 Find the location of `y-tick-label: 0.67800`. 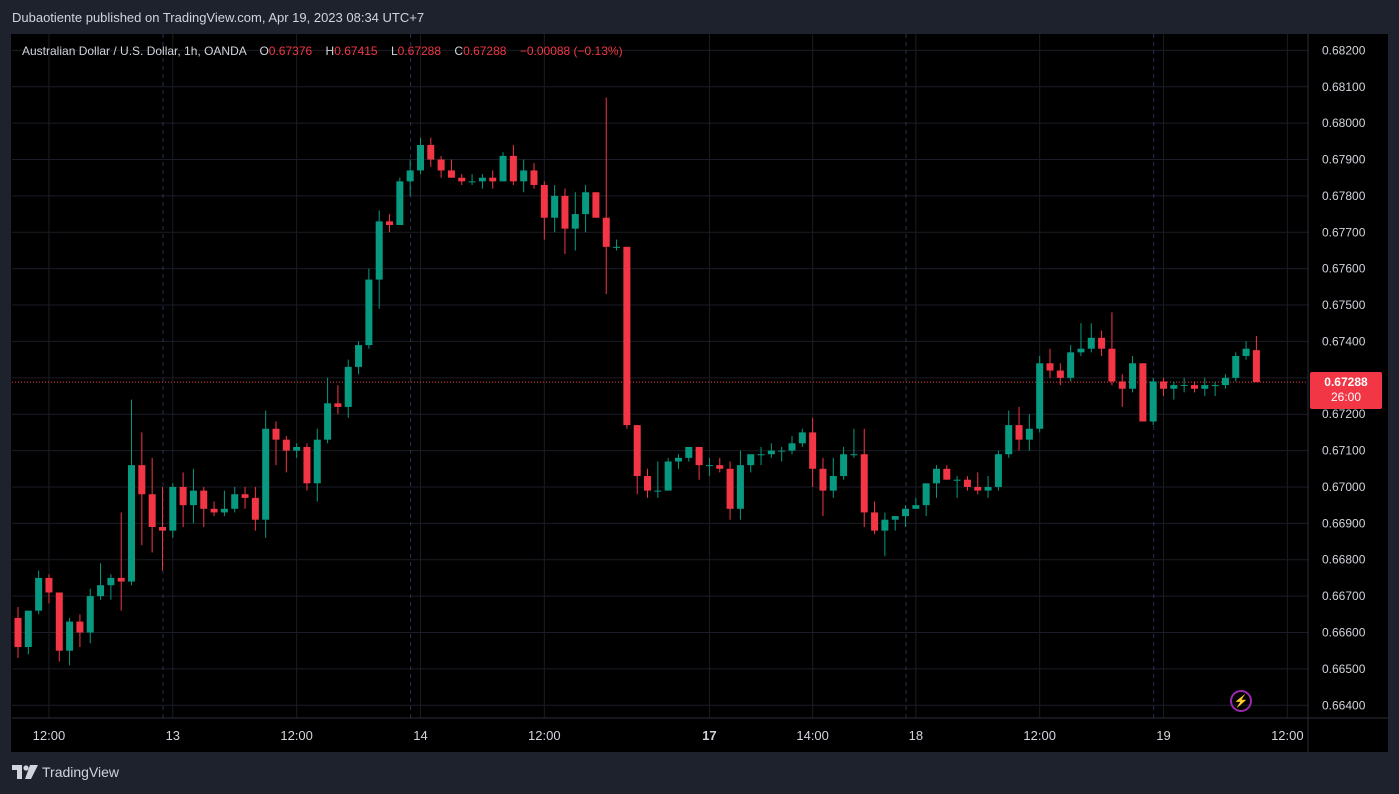

y-tick-label: 0.67800 is located at coordinates (1344, 196).